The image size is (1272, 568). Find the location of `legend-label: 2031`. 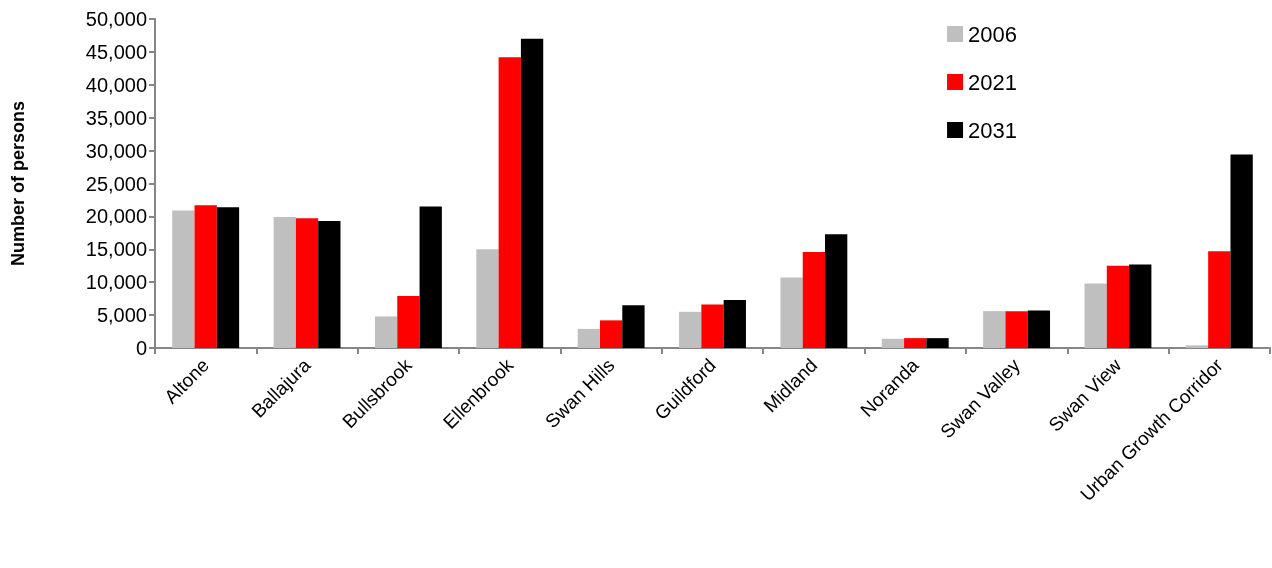

legend-label: 2031 is located at coordinates (993, 130).